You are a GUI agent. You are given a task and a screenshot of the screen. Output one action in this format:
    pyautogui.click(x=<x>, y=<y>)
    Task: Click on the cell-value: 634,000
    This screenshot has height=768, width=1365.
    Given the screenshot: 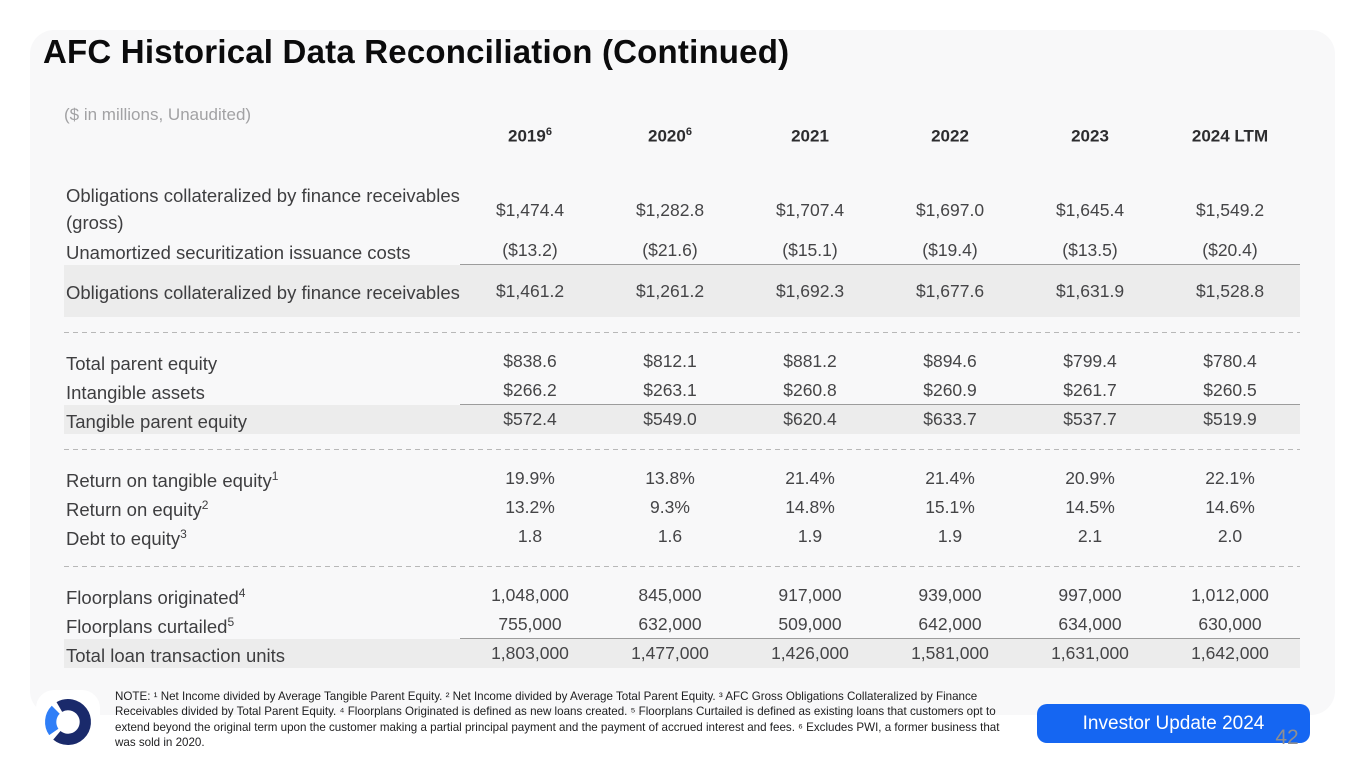 What is the action you would take?
    pyautogui.click(x=1090, y=623)
    